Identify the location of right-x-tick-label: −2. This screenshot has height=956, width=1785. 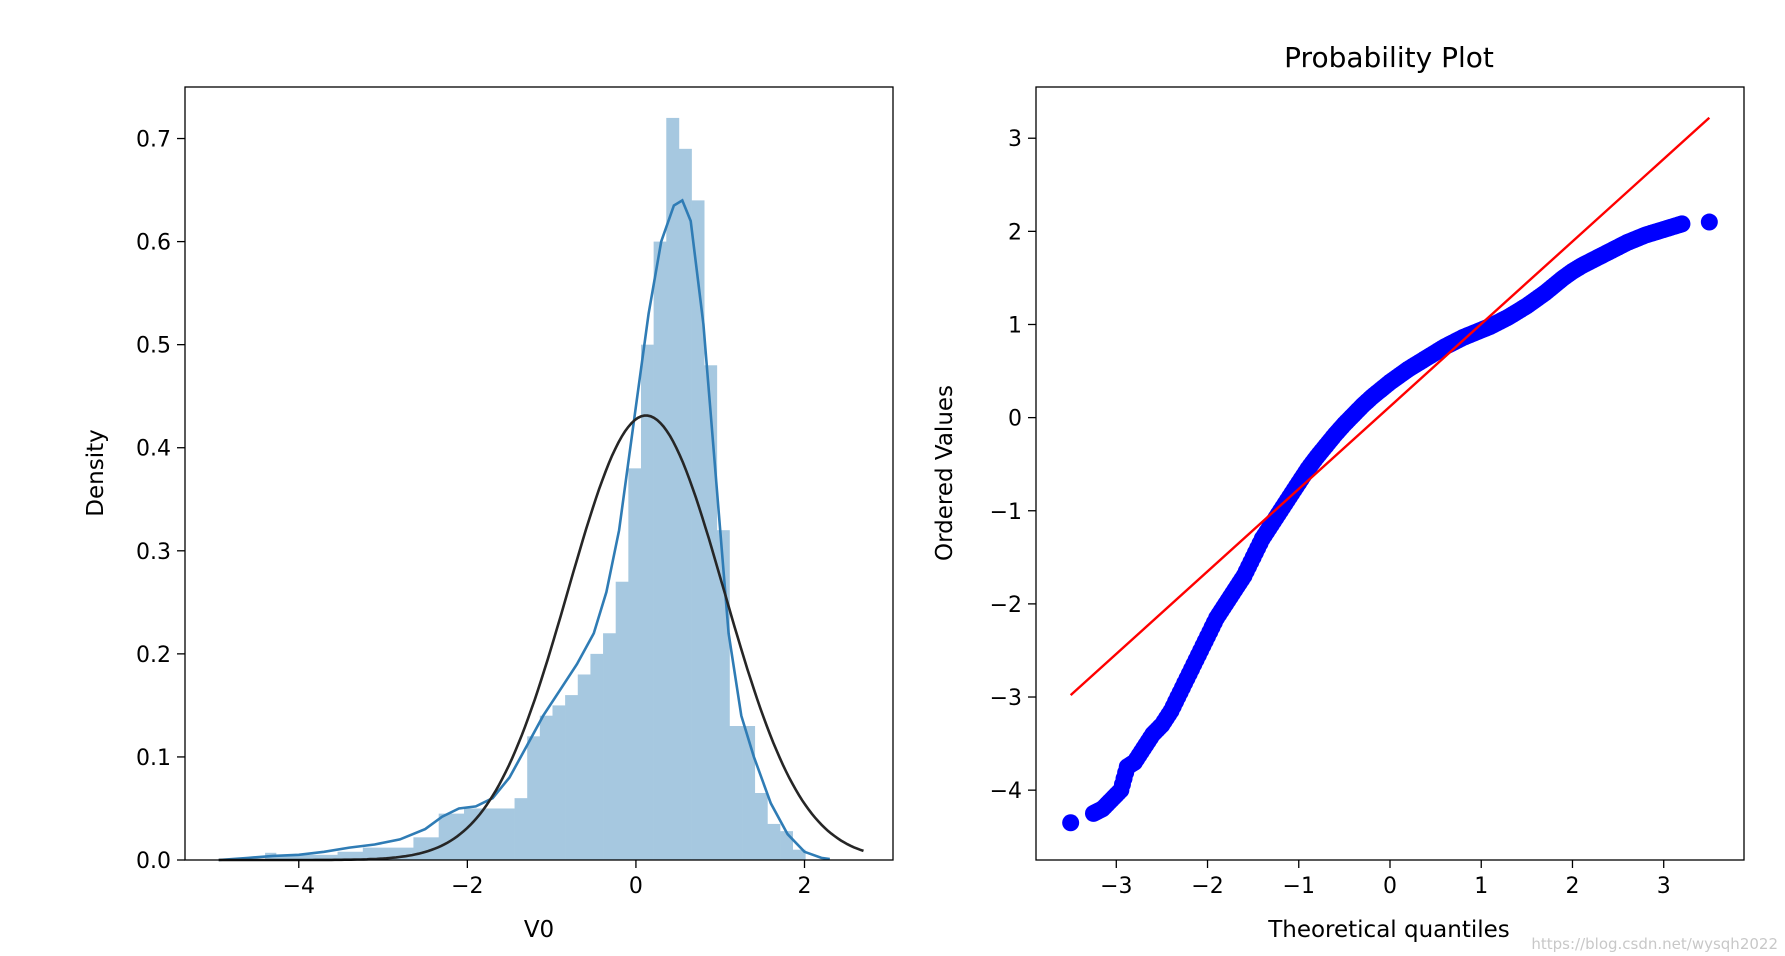
(1207, 886).